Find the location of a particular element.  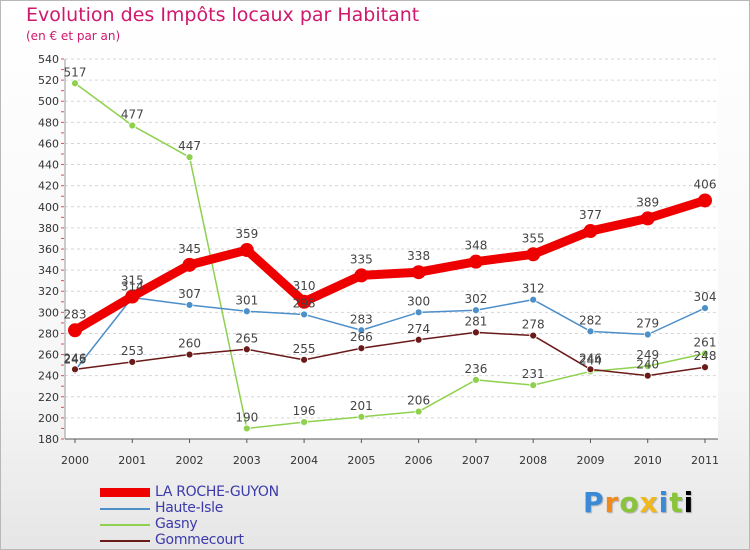

series-line-gommecourt is located at coordinates (390, 354).